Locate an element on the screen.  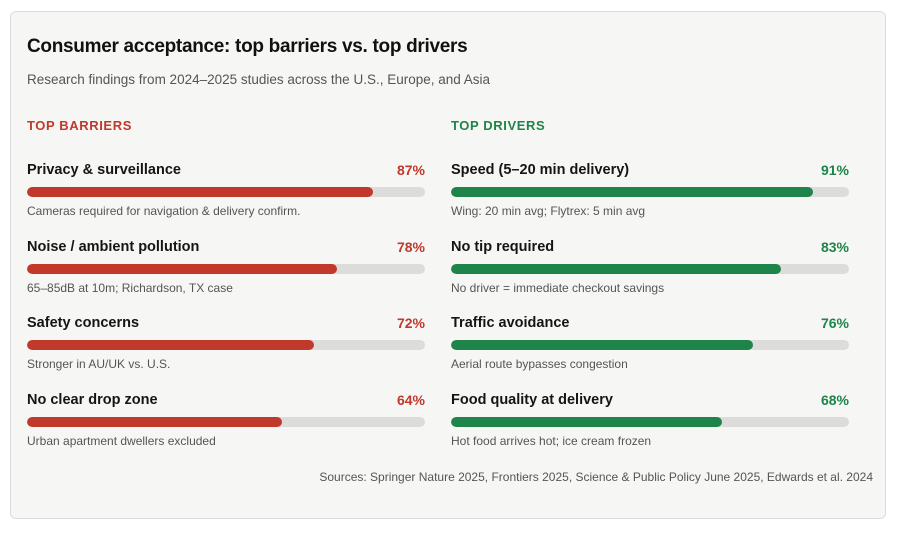
barrier-value-label: 72% is located at coordinates (410, 323).